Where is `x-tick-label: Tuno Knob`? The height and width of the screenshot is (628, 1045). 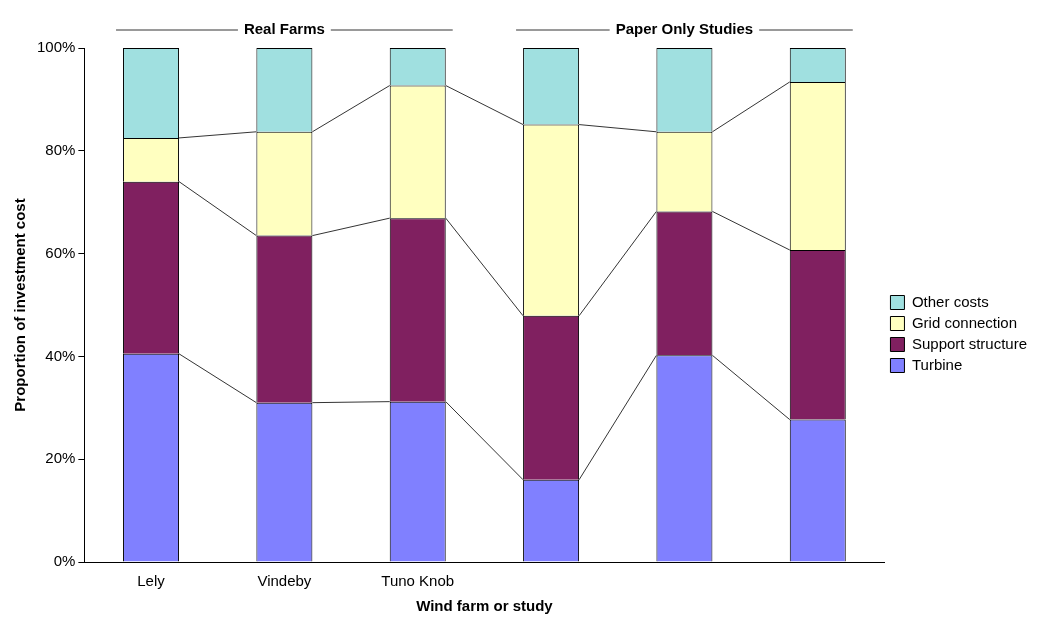 x-tick-label: Tuno Knob is located at coordinates (418, 581).